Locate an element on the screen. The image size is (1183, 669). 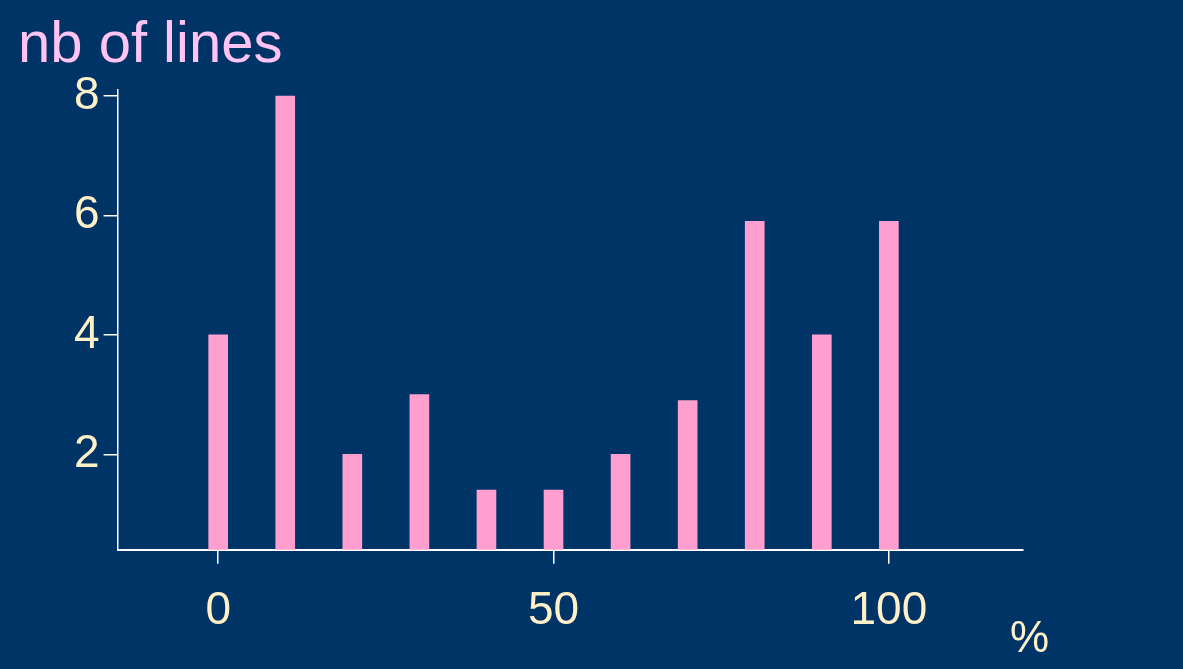
x-tick-label: 50 is located at coordinates (553, 608).